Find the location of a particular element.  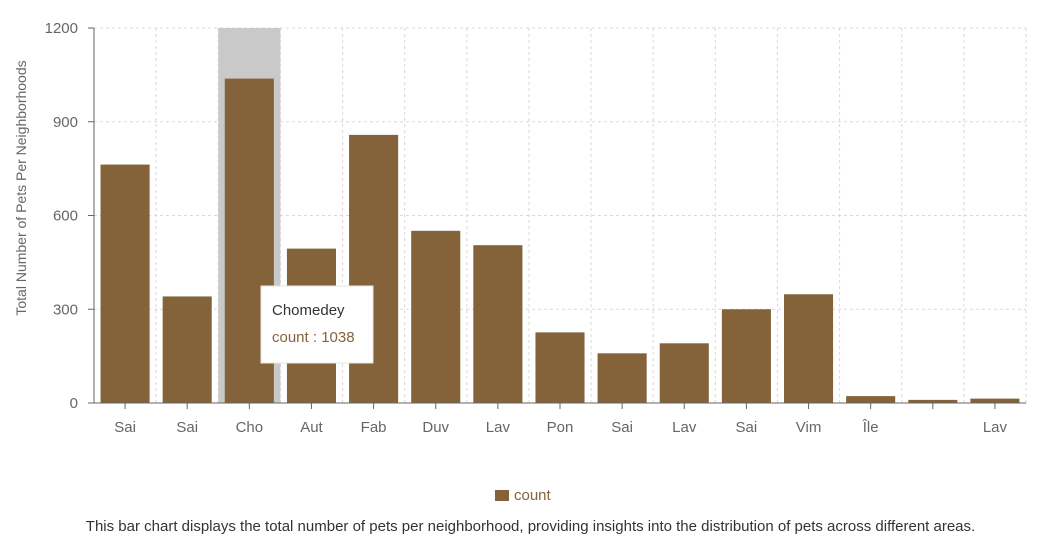

legend-swatch is located at coordinates (502, 495).